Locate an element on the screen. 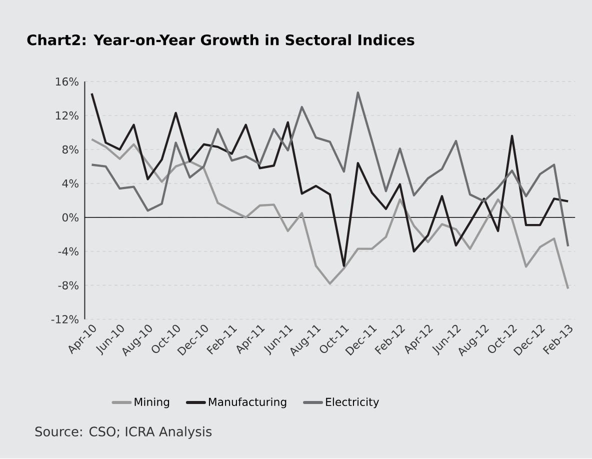  legend-label: Electricity is located at coordinates (353, 403).